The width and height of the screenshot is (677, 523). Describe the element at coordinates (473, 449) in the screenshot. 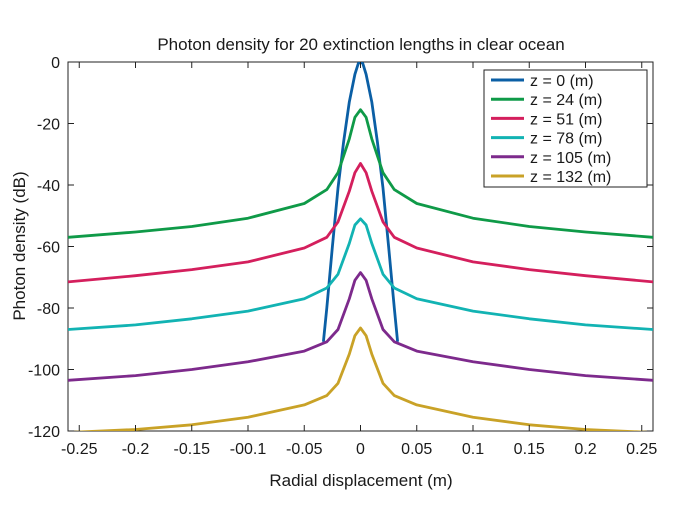

I see `x-tick-label: 0.1` at that location.